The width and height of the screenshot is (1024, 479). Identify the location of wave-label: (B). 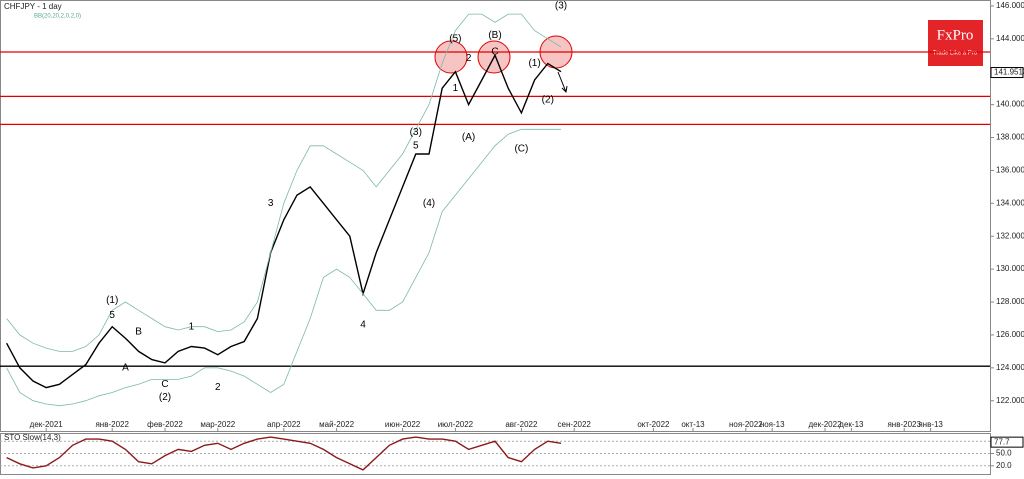
(494, 35).